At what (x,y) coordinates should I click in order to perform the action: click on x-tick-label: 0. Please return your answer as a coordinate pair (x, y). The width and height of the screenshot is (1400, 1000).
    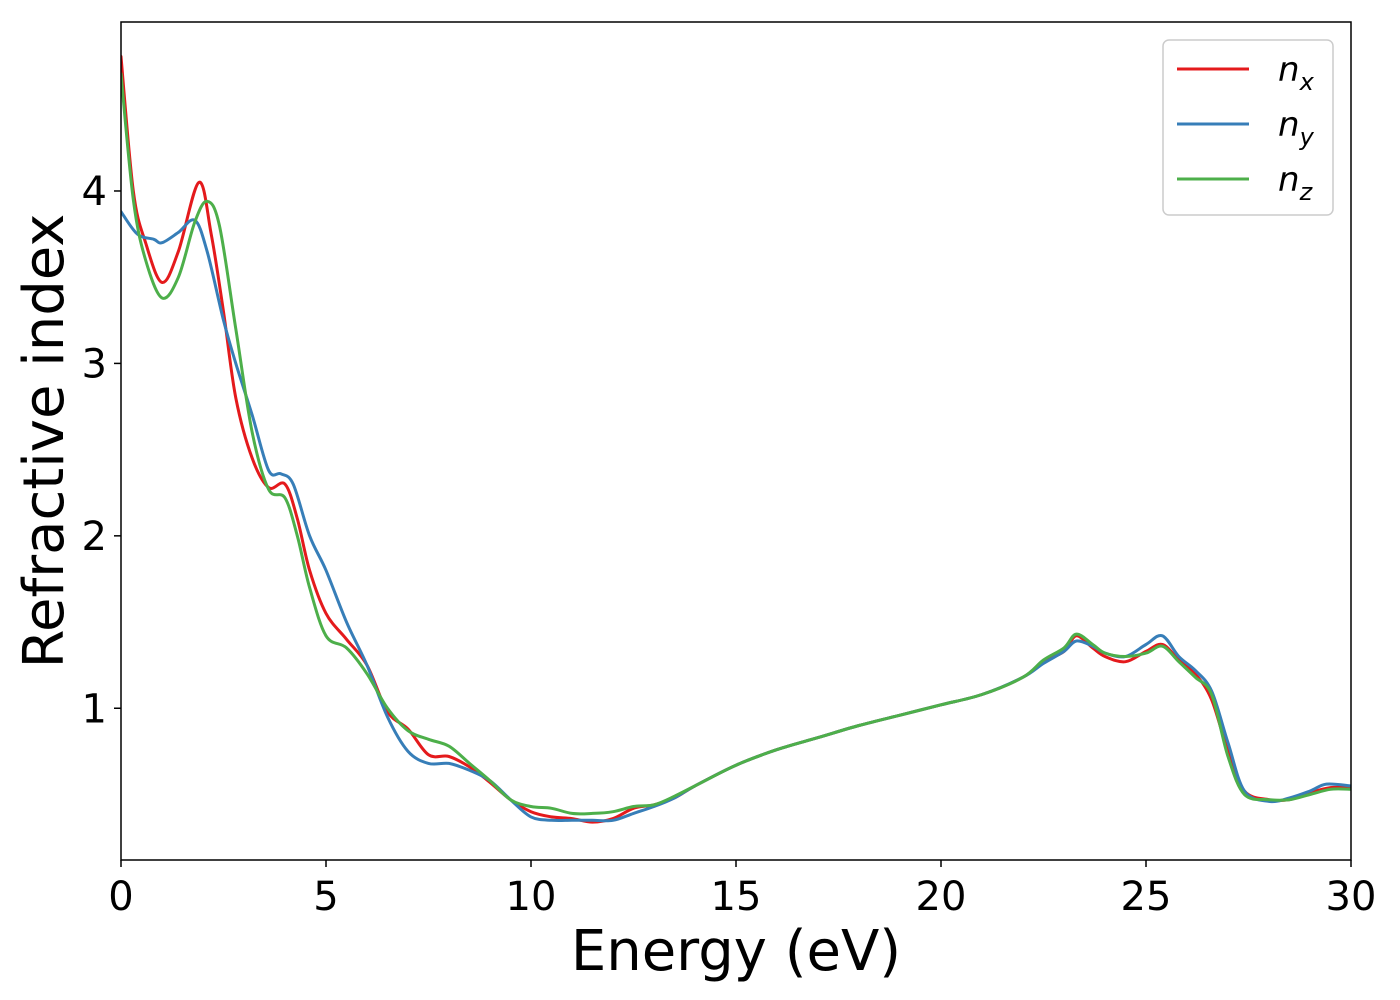
    Looking at the image, I should click on (120, 897).